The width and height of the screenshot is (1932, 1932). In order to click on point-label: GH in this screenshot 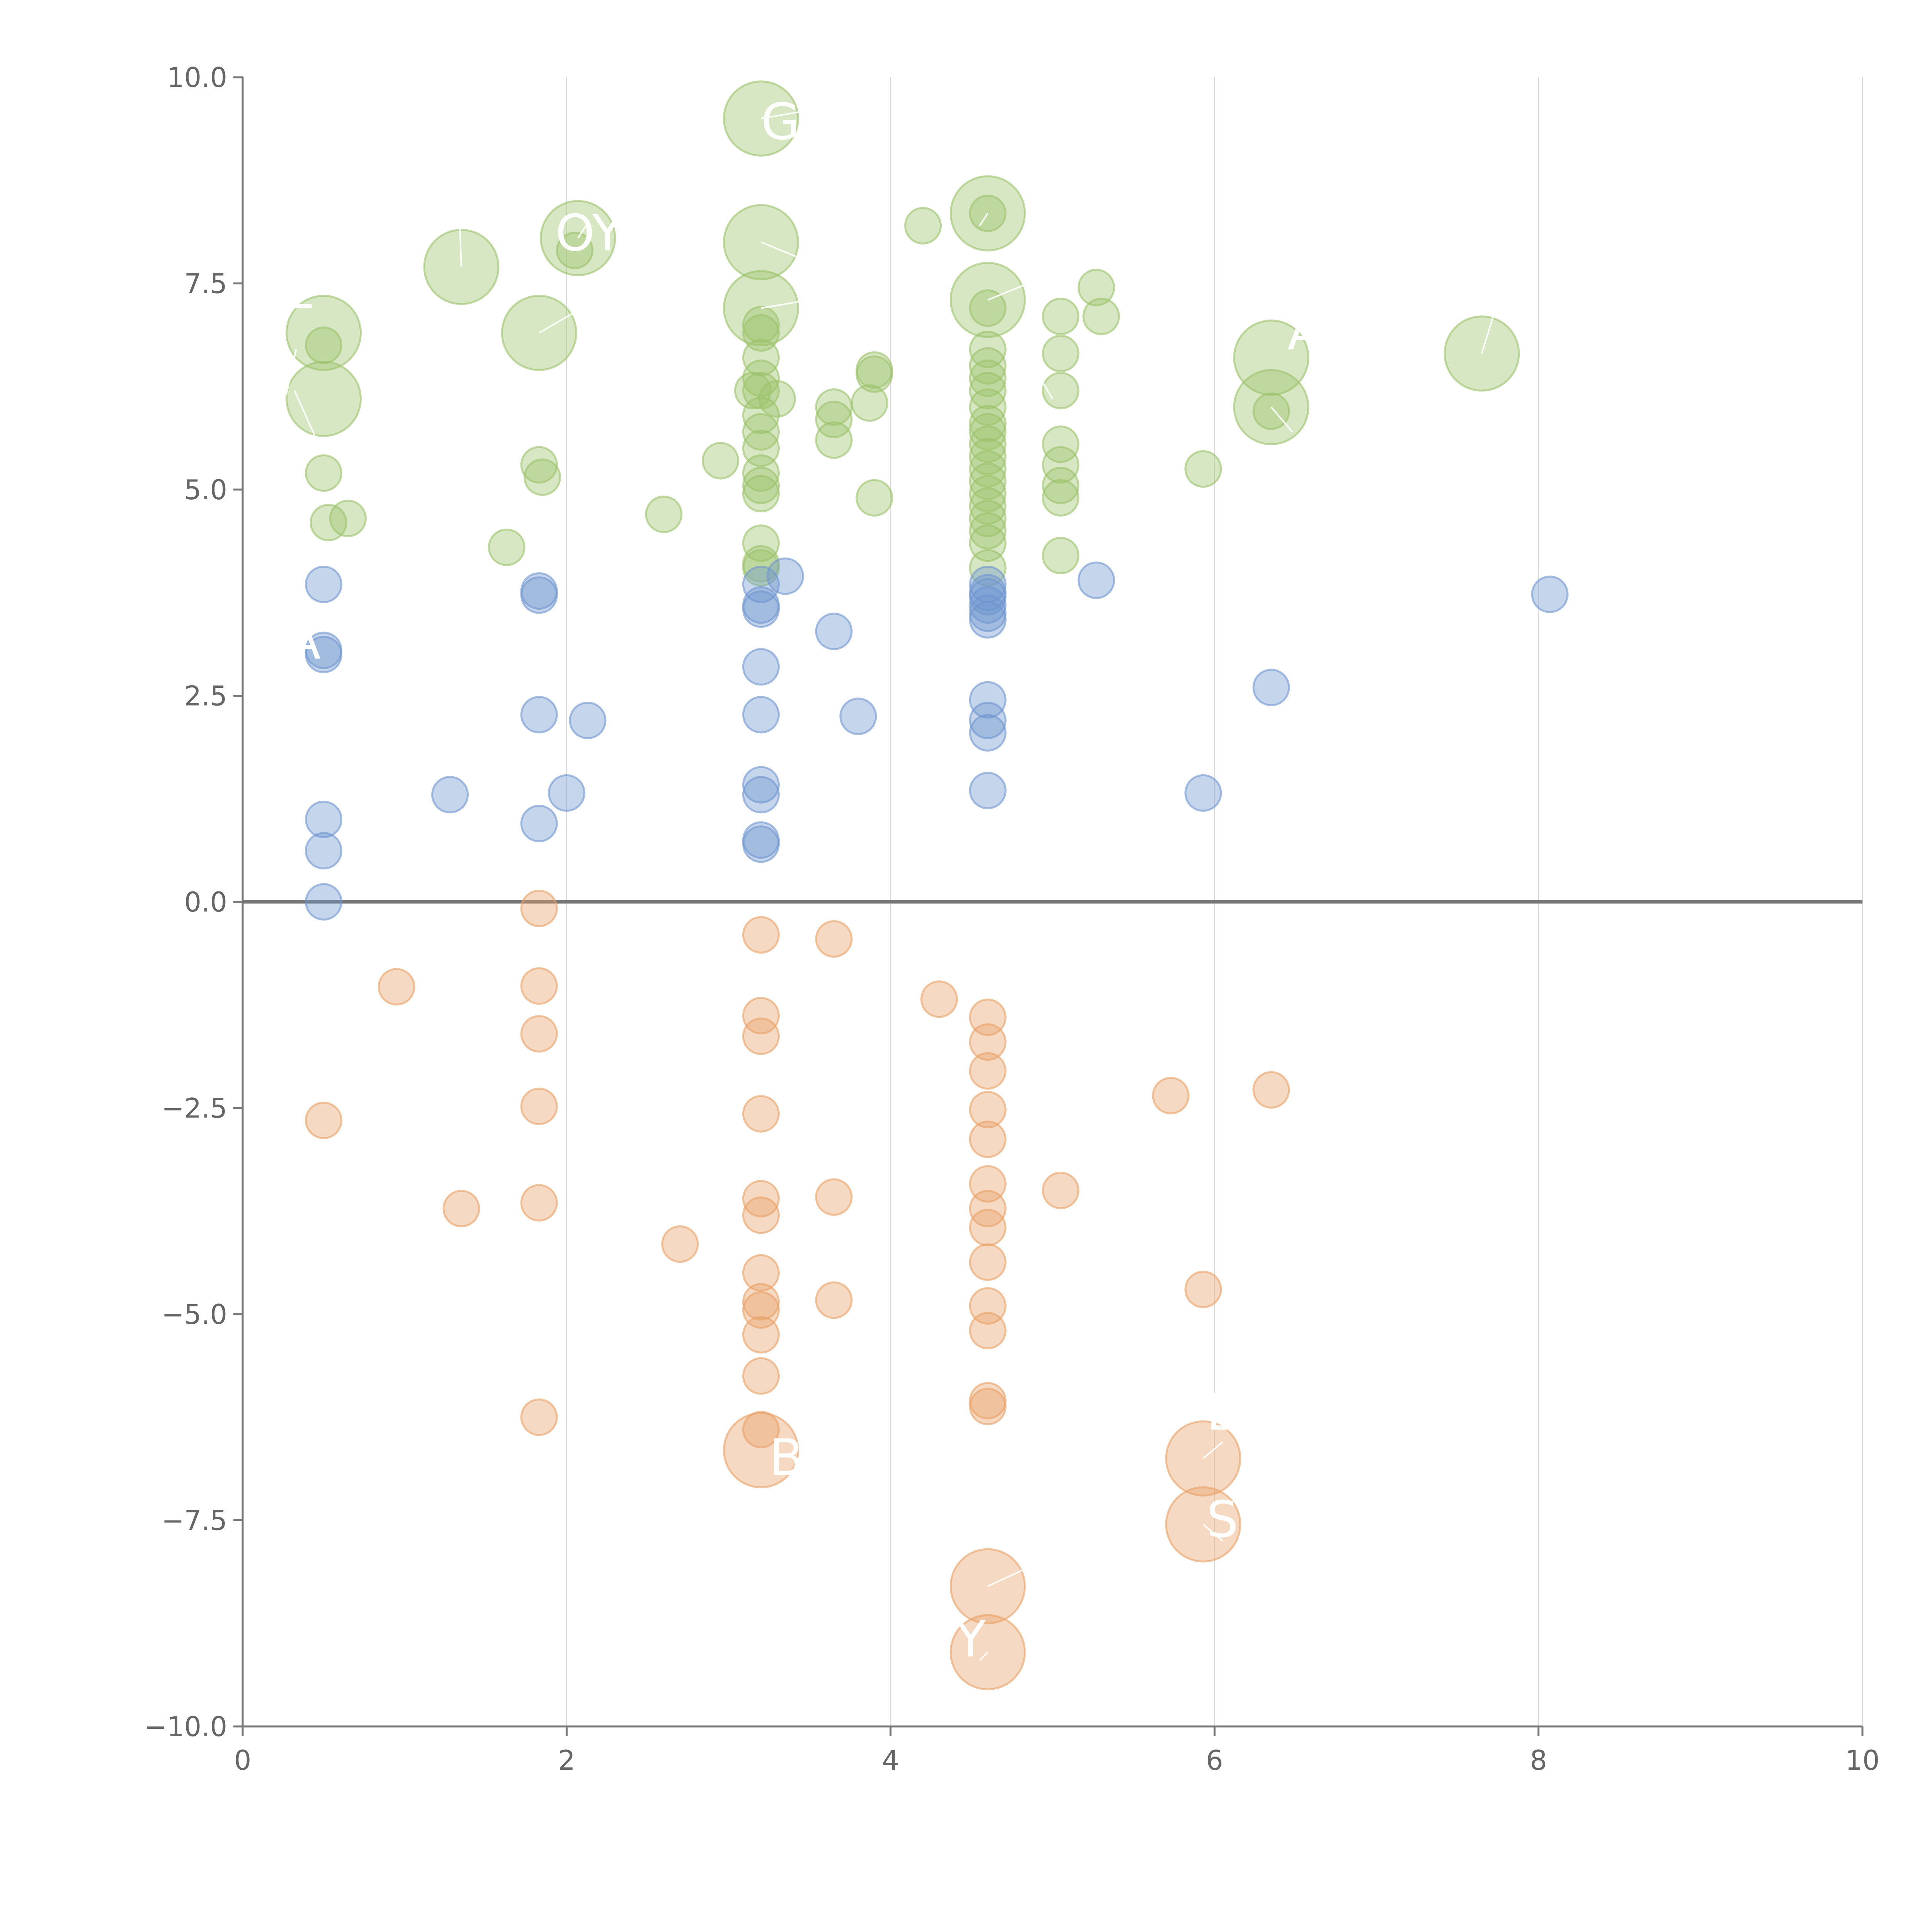, I will do `click(800, 121)`.